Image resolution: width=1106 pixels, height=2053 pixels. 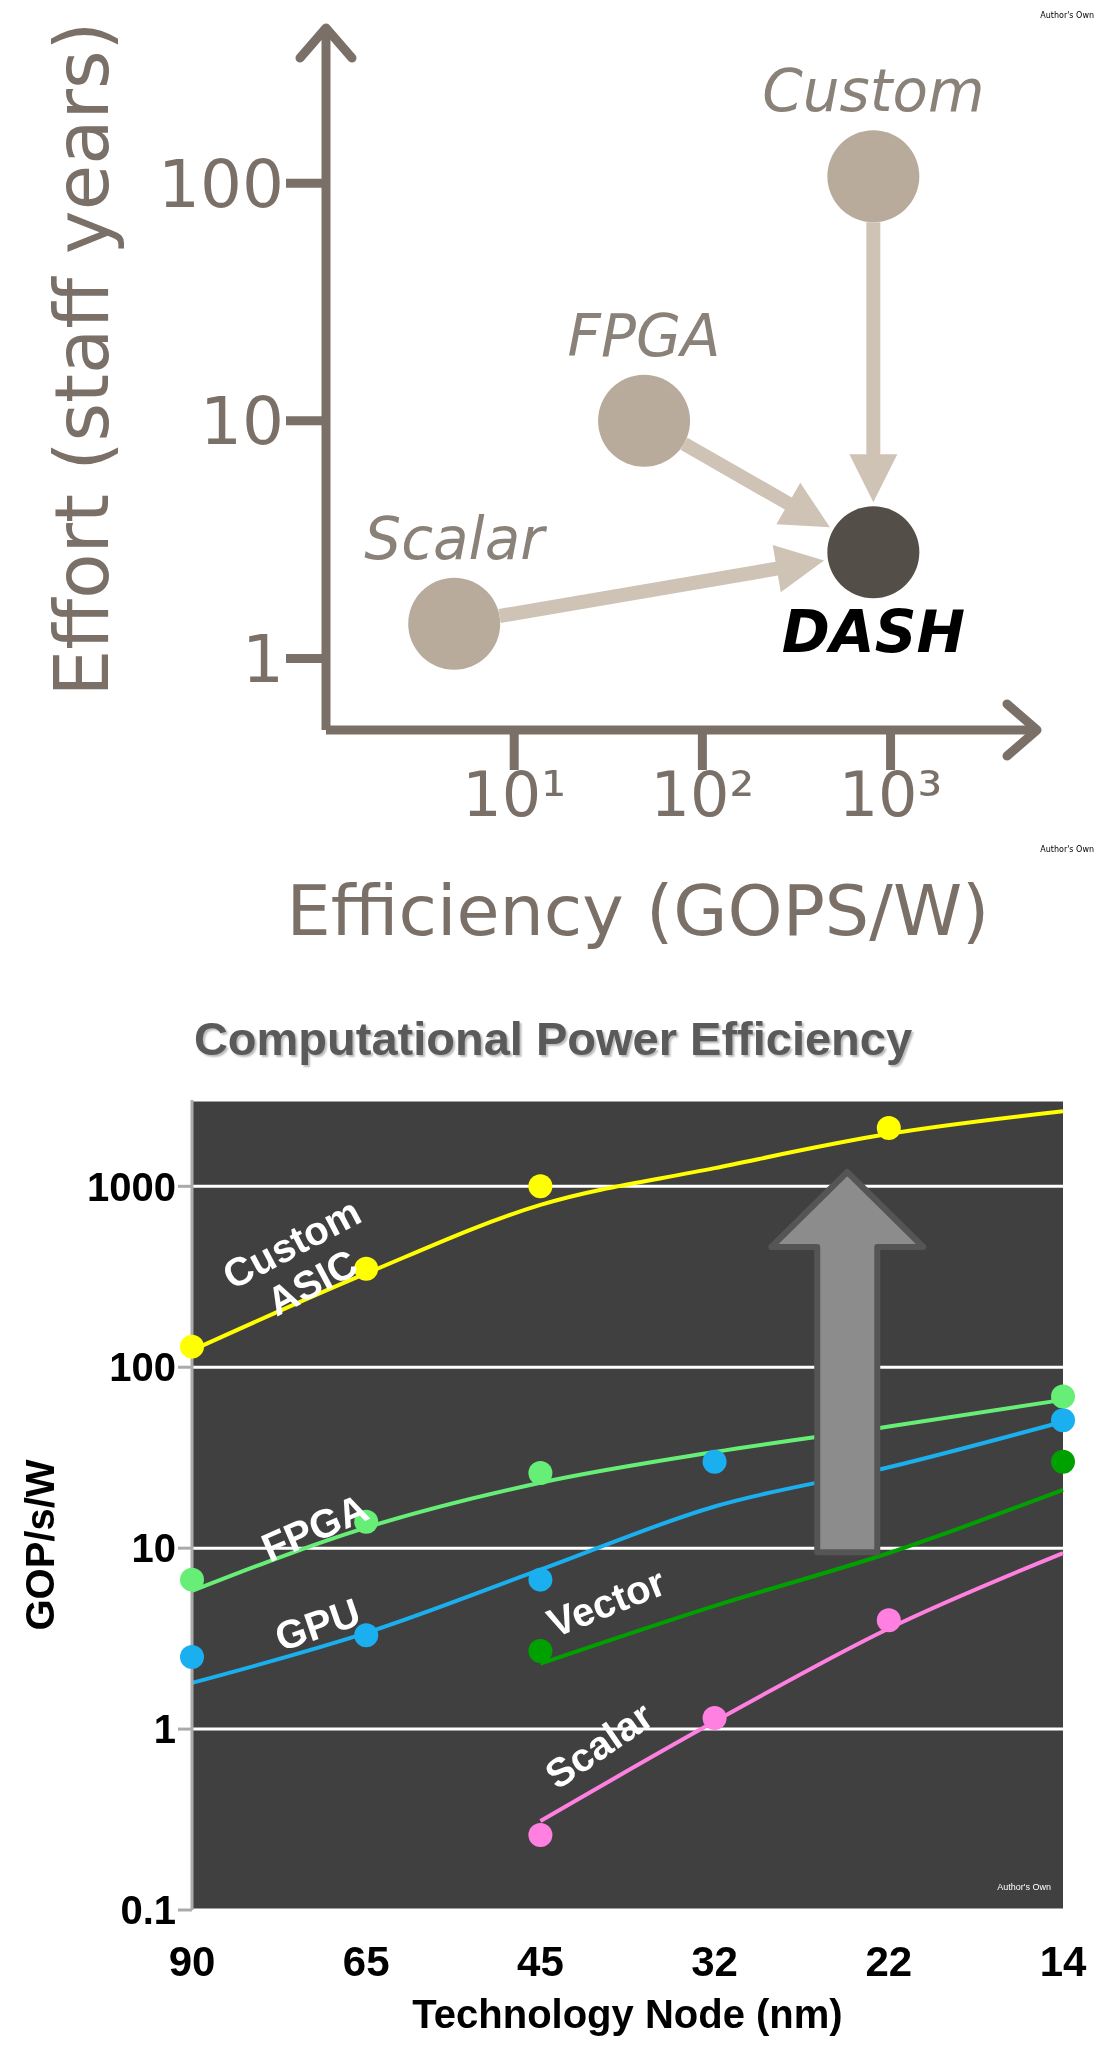 I want to click on text: FPGA, so click(x=314, y=1527).